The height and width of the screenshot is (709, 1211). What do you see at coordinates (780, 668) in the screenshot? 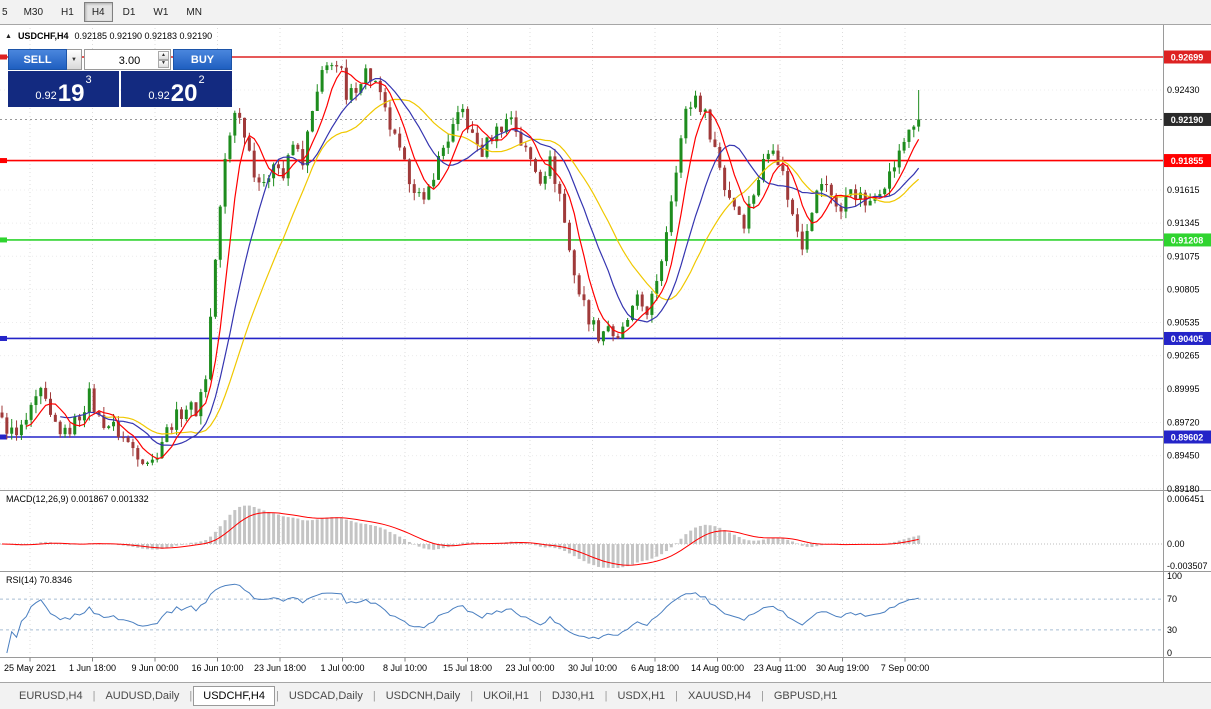
I see `svg-text: 23 Aug 11:00` at bounding box center [780, 668].